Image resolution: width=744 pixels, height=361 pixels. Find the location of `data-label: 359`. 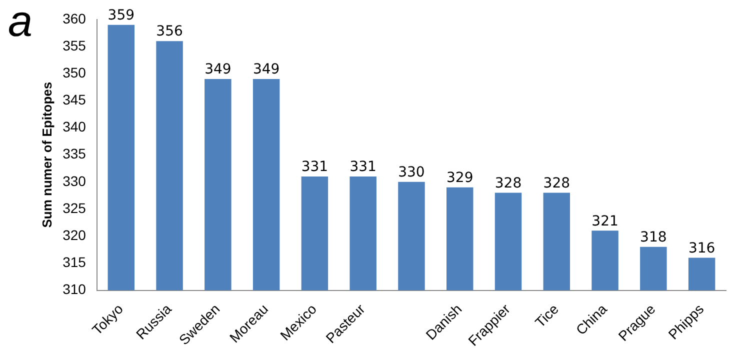

data-label: 359 is located at coordinates (121, 15).